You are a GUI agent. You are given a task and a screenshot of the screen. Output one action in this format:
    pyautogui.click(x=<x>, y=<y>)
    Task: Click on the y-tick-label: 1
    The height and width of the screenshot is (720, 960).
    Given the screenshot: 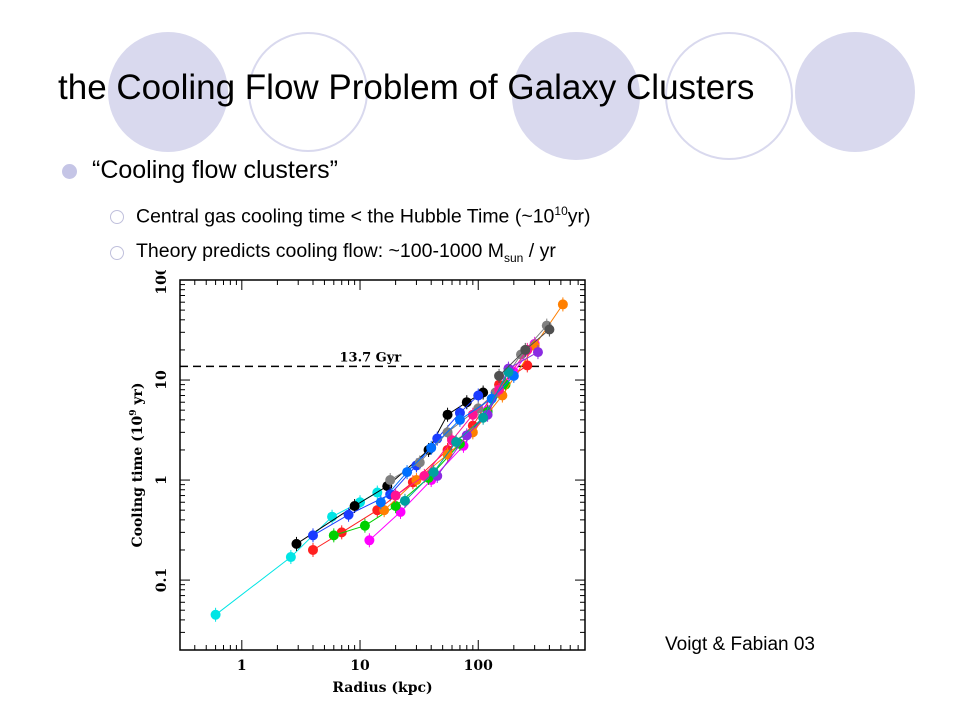 What is the action you would take?
    pyautogui.click(x=162, y=480)
    